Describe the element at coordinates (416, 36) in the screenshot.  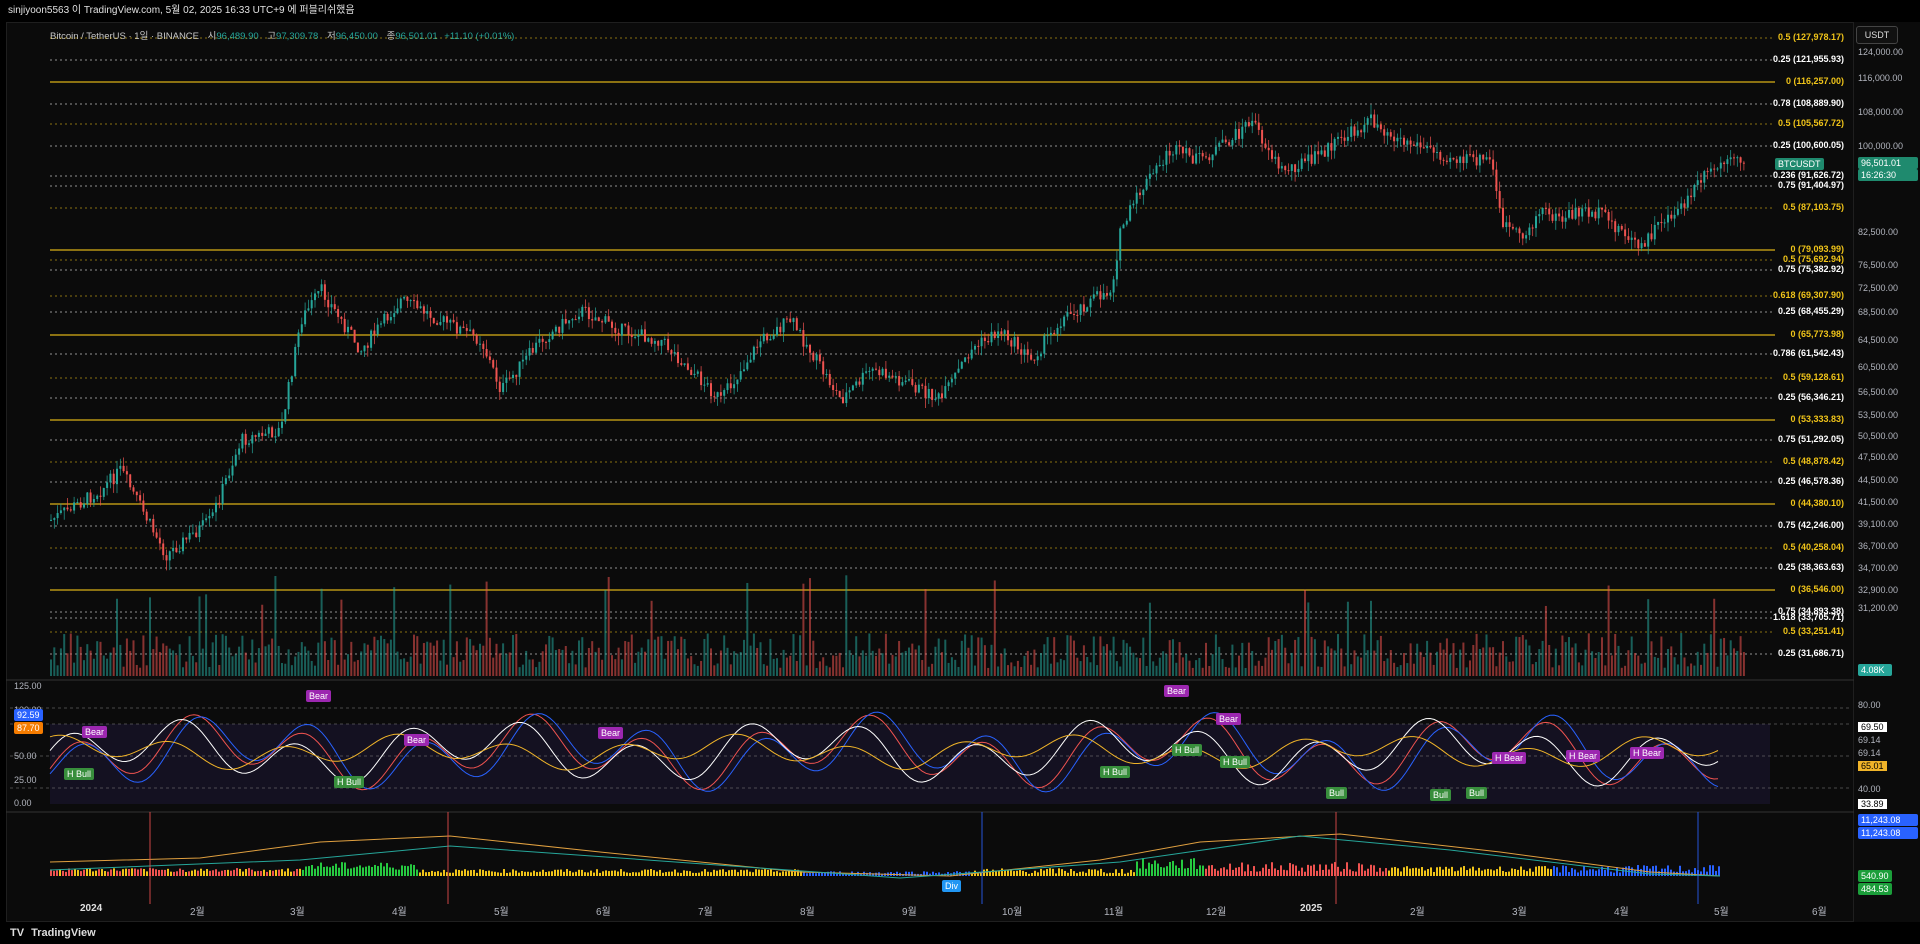
I see `close-value: 96,501.01` at that location.